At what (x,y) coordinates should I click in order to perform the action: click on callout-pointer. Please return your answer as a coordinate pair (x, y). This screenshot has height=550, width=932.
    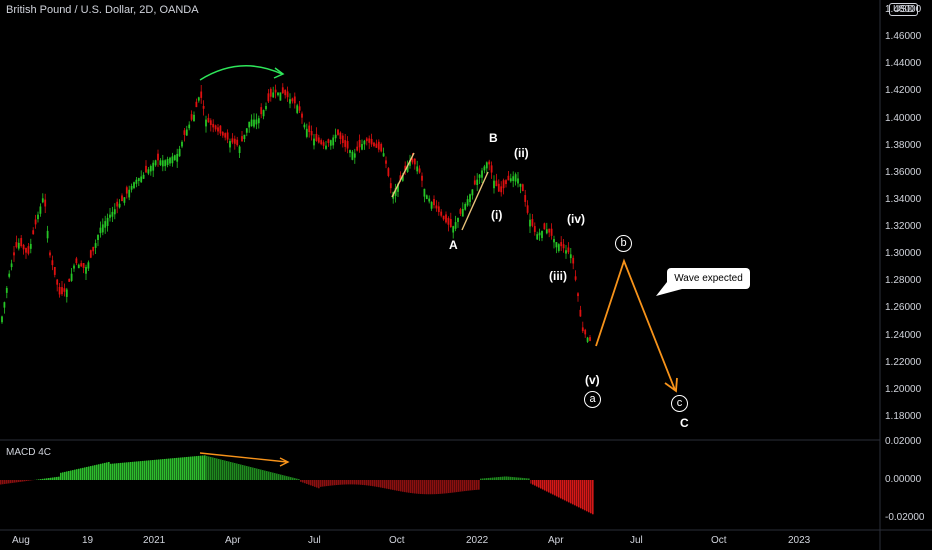
    Looking at the image, I should click on (669, 289).